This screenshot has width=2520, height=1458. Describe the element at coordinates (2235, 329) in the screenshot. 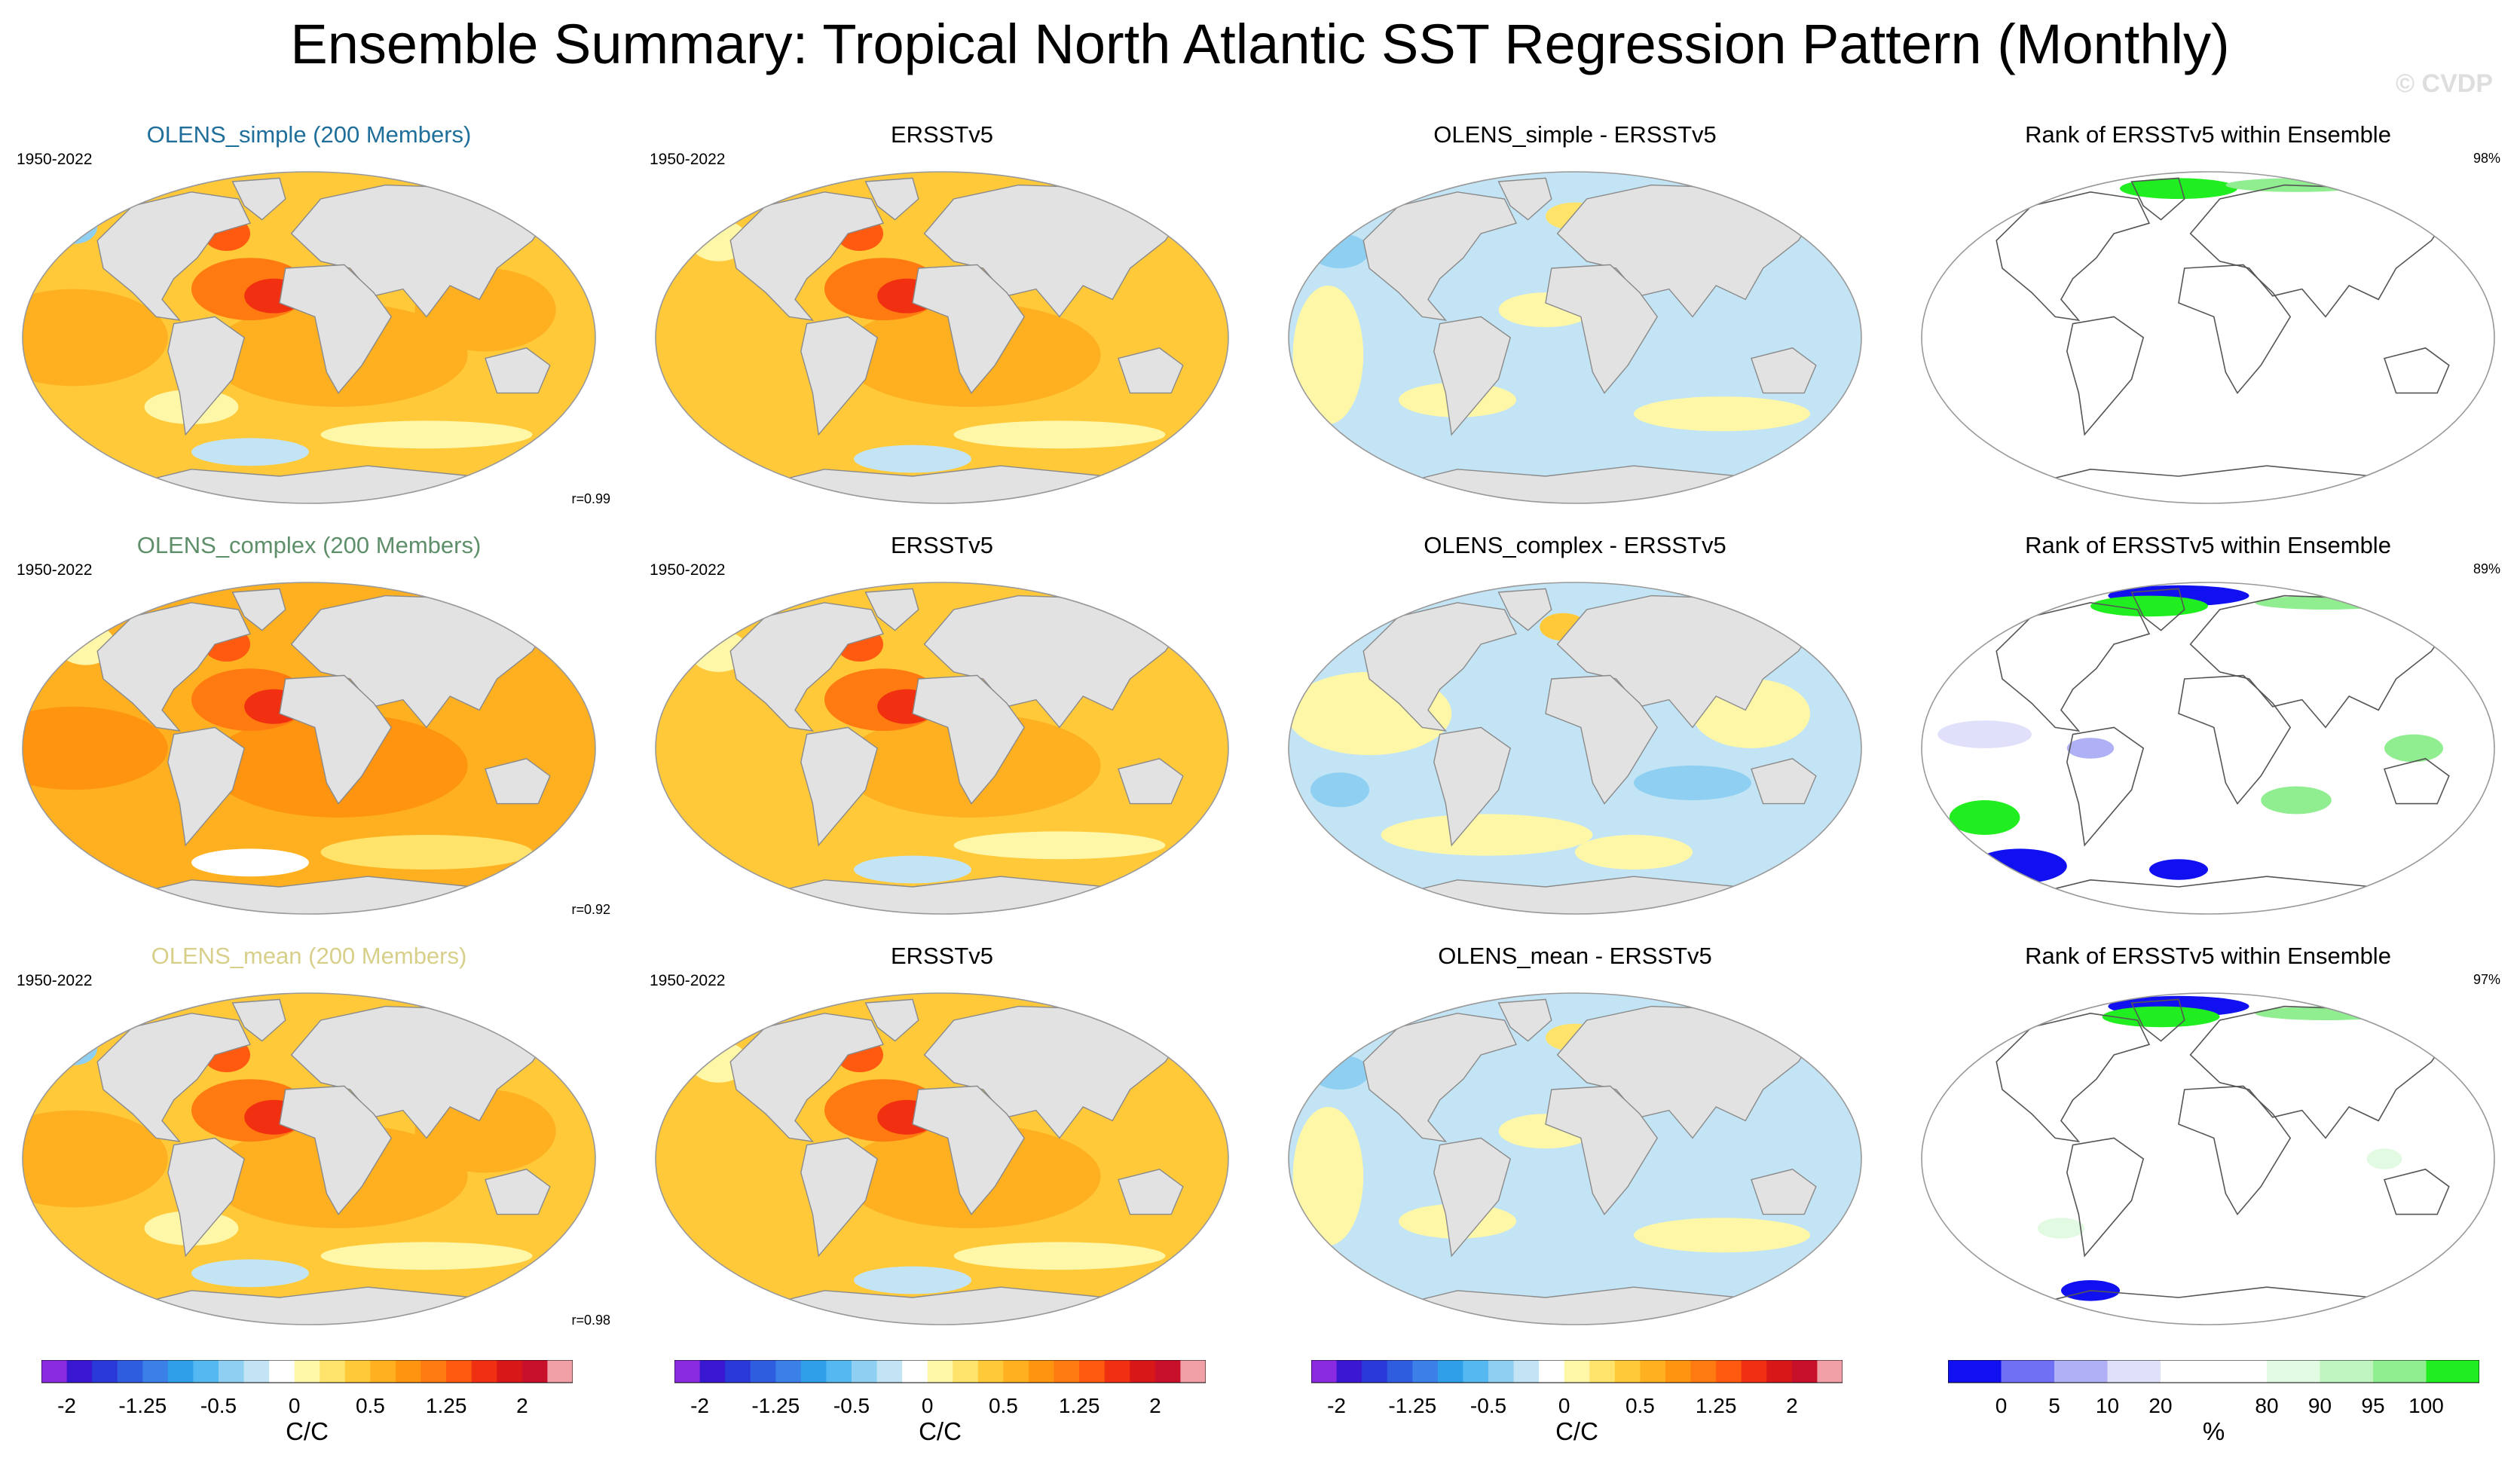

I see `continent-outline-africa` at that location.